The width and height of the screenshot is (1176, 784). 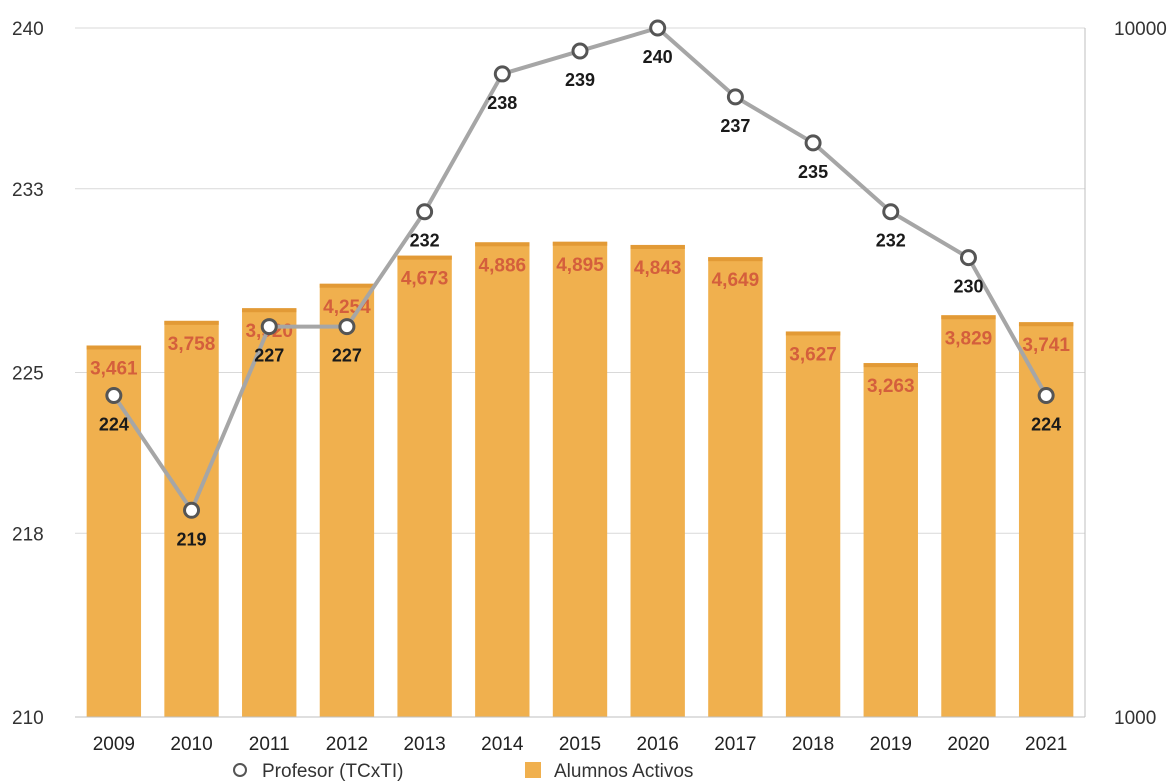 What do you see at coordinates (347, 307) in the screenshot?
I see `bar-data-label: 4,254` at bounding box center [347, 307].